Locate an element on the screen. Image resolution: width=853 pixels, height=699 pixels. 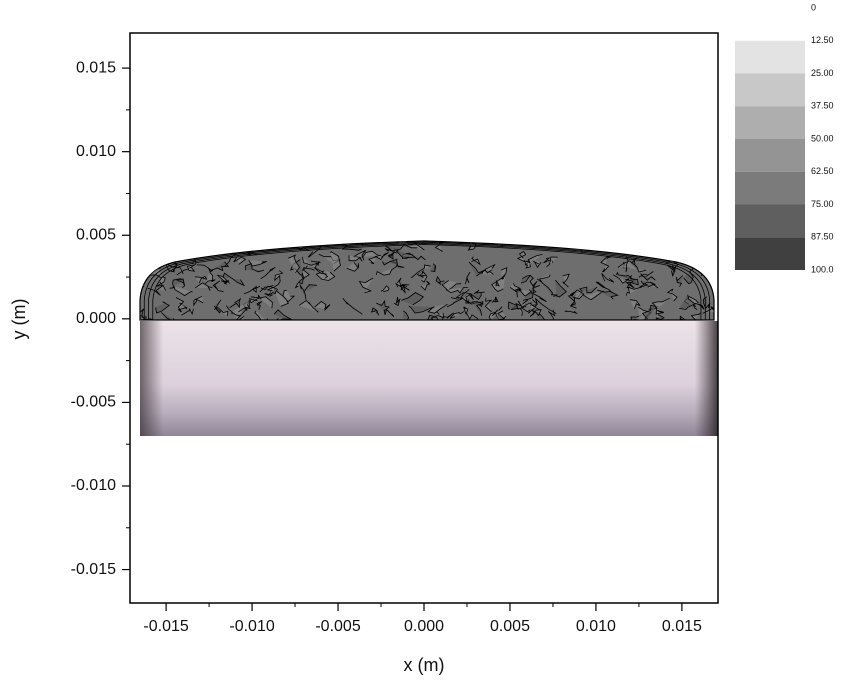
colorbar-label: 0 is located at coordinates (813, 7).